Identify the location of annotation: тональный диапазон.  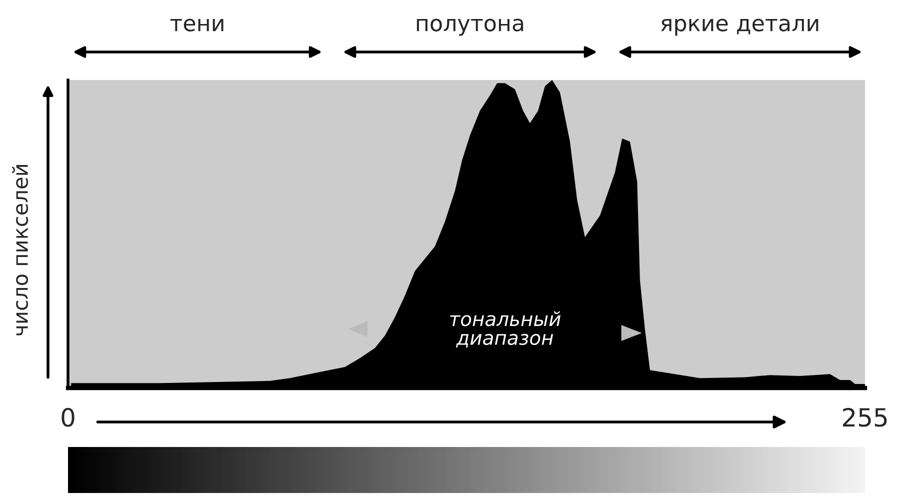
(505, 329).